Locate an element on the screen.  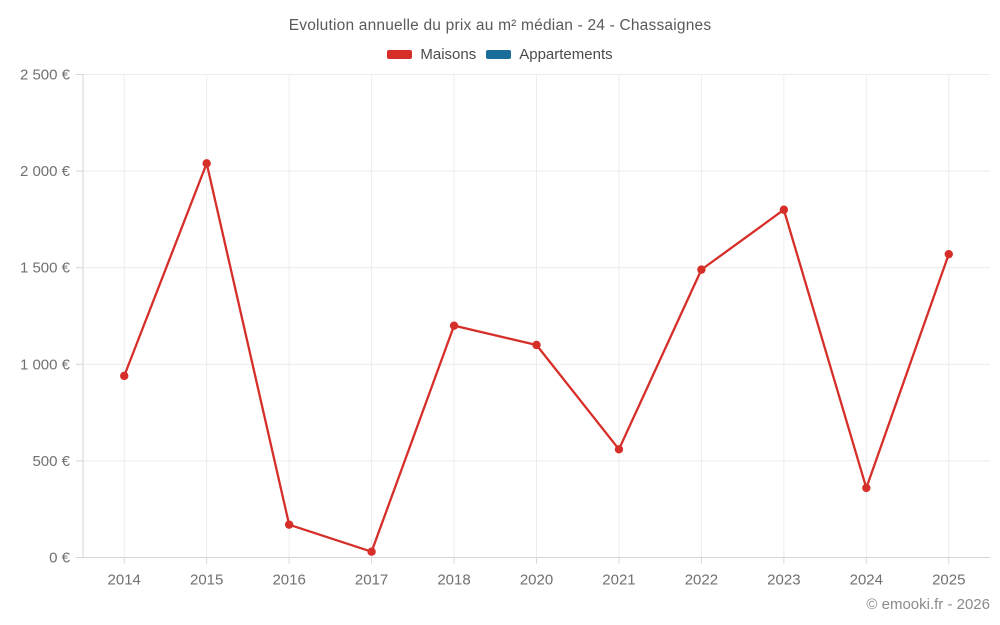
data-point-2016 is located at coordinates (289, 524).